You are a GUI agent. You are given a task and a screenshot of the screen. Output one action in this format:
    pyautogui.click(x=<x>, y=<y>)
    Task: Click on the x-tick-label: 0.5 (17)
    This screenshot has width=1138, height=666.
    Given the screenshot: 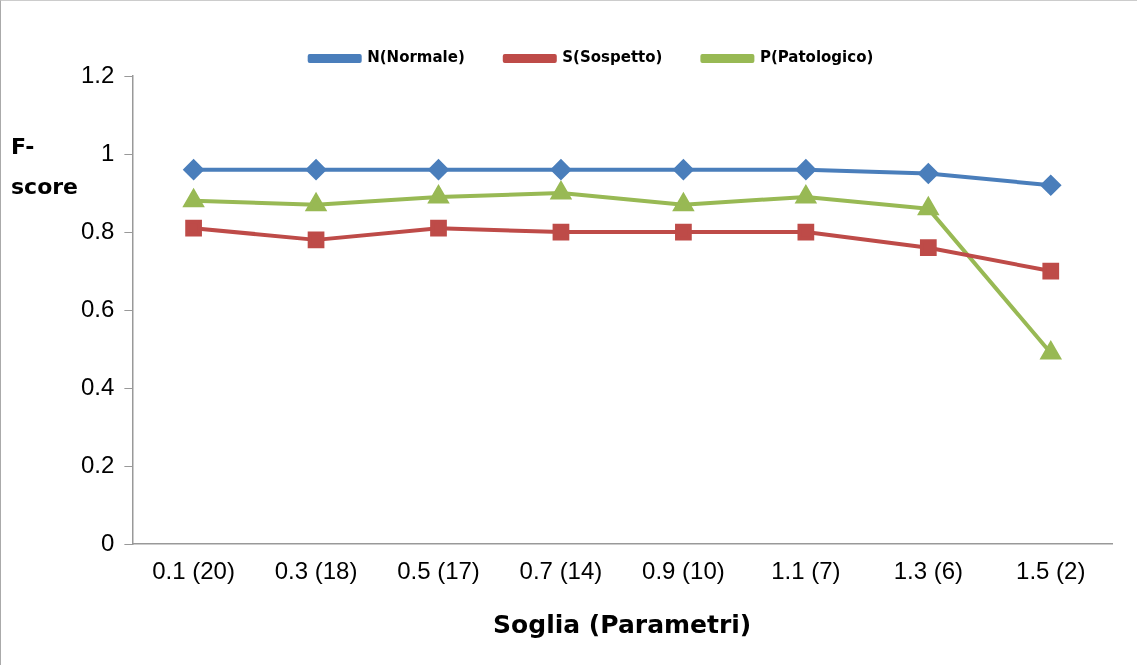 What is the action you would take?
    pyautogui.click(x=438, y=571)
    